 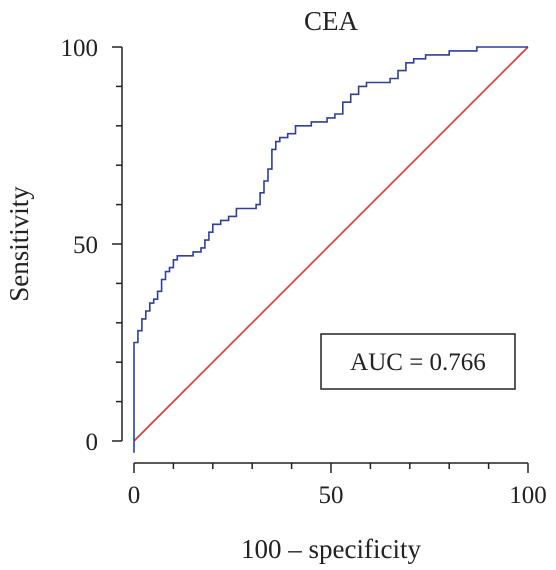 What do you see at coordinates (92, 442) in the screenshot?
I see `y-tick-label: 0` at bounding box center [92, 442].